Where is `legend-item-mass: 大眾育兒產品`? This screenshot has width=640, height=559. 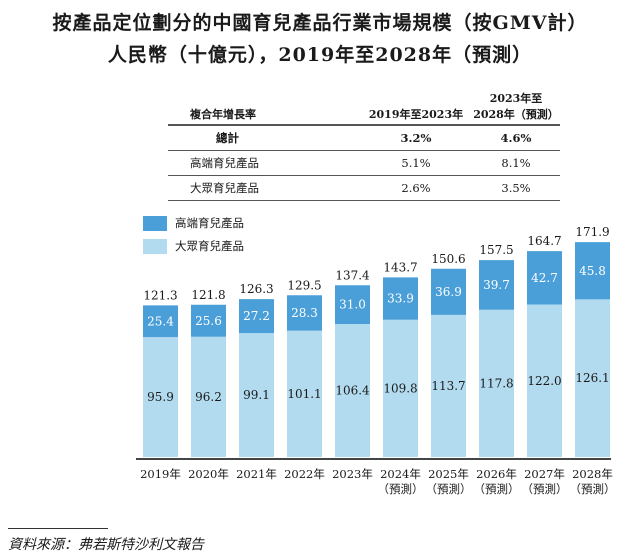
legend-item-mass: 大眾育兒產品 is located at coordinates (193, 246).